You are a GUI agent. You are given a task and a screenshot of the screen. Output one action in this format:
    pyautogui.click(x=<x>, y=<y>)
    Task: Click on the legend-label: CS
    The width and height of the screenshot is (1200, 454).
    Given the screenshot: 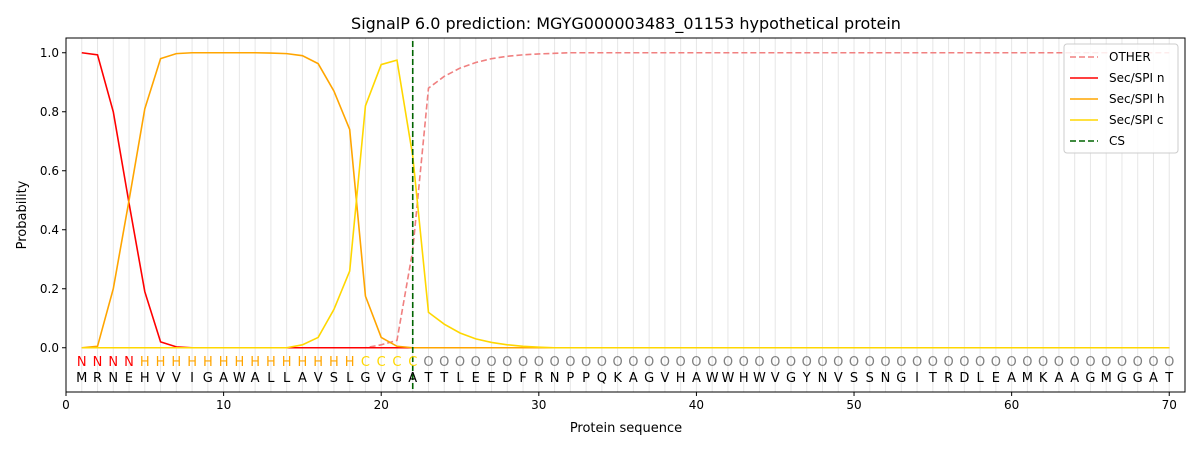 What is the action you would take?
    pyautogui.click(x=1117, y=141)
    